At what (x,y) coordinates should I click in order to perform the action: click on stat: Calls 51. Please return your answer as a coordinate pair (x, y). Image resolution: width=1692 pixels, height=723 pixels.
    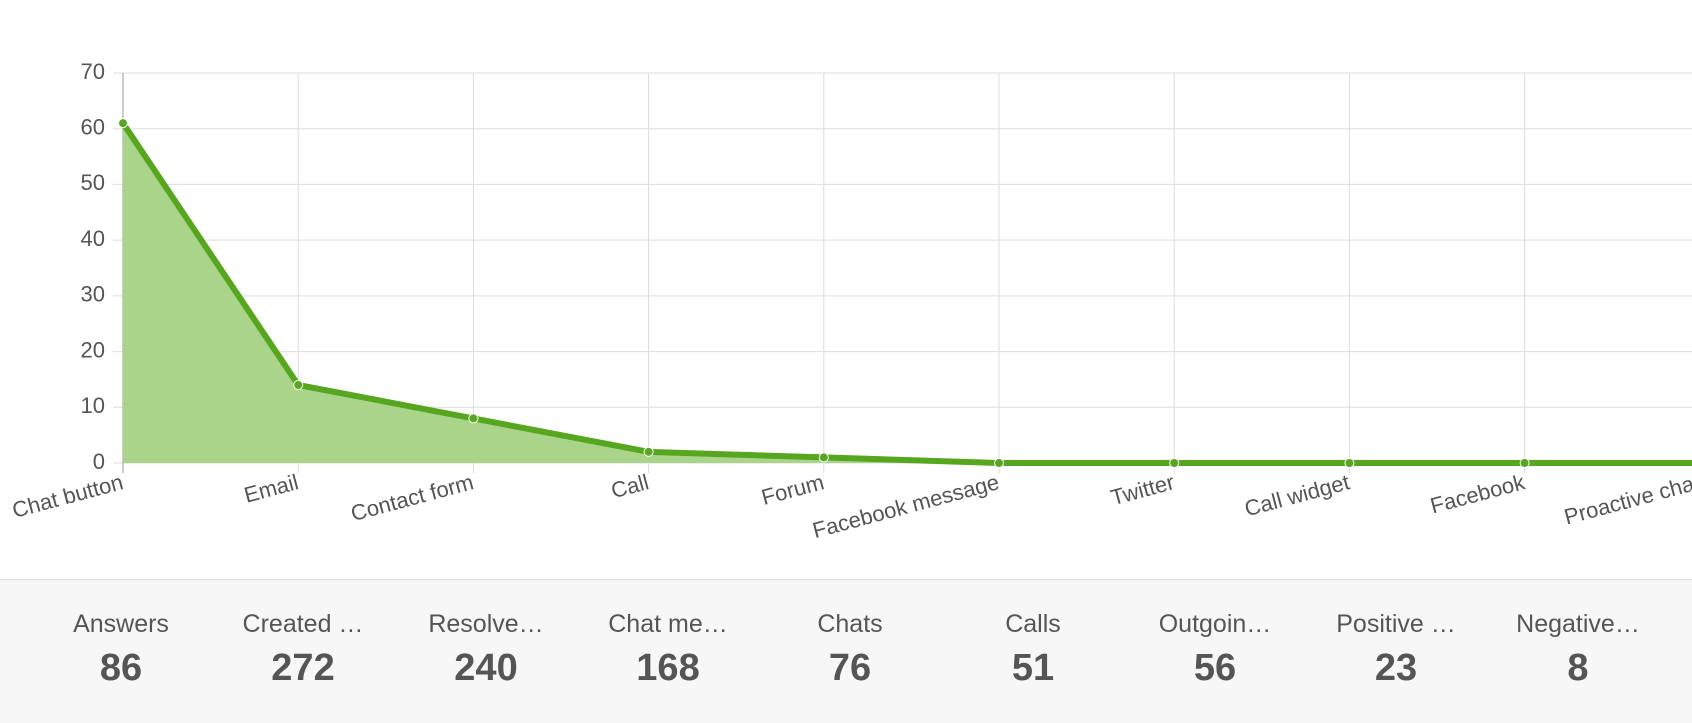
    Looking at the image, I should click on (1033, 650).